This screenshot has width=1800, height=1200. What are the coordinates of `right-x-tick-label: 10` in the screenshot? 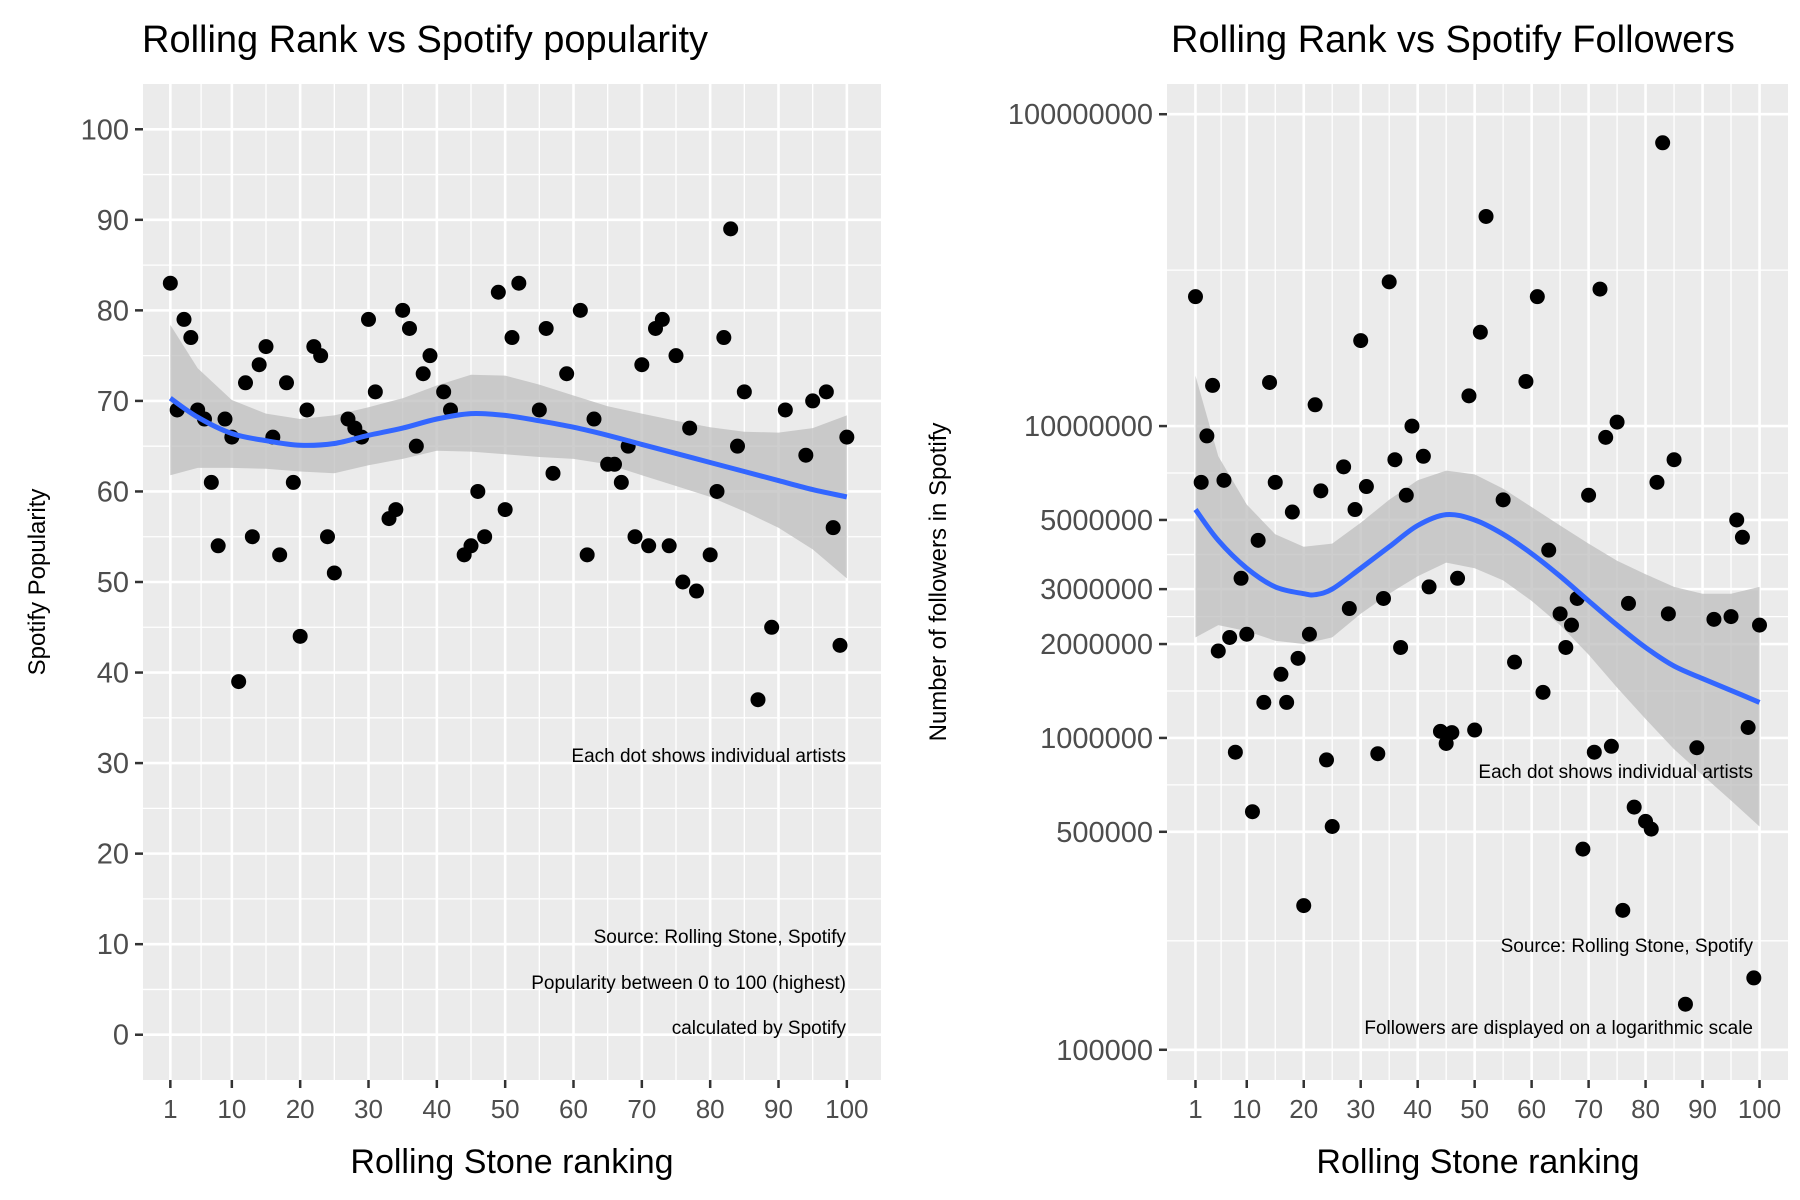 It's located at (1246, 1109).